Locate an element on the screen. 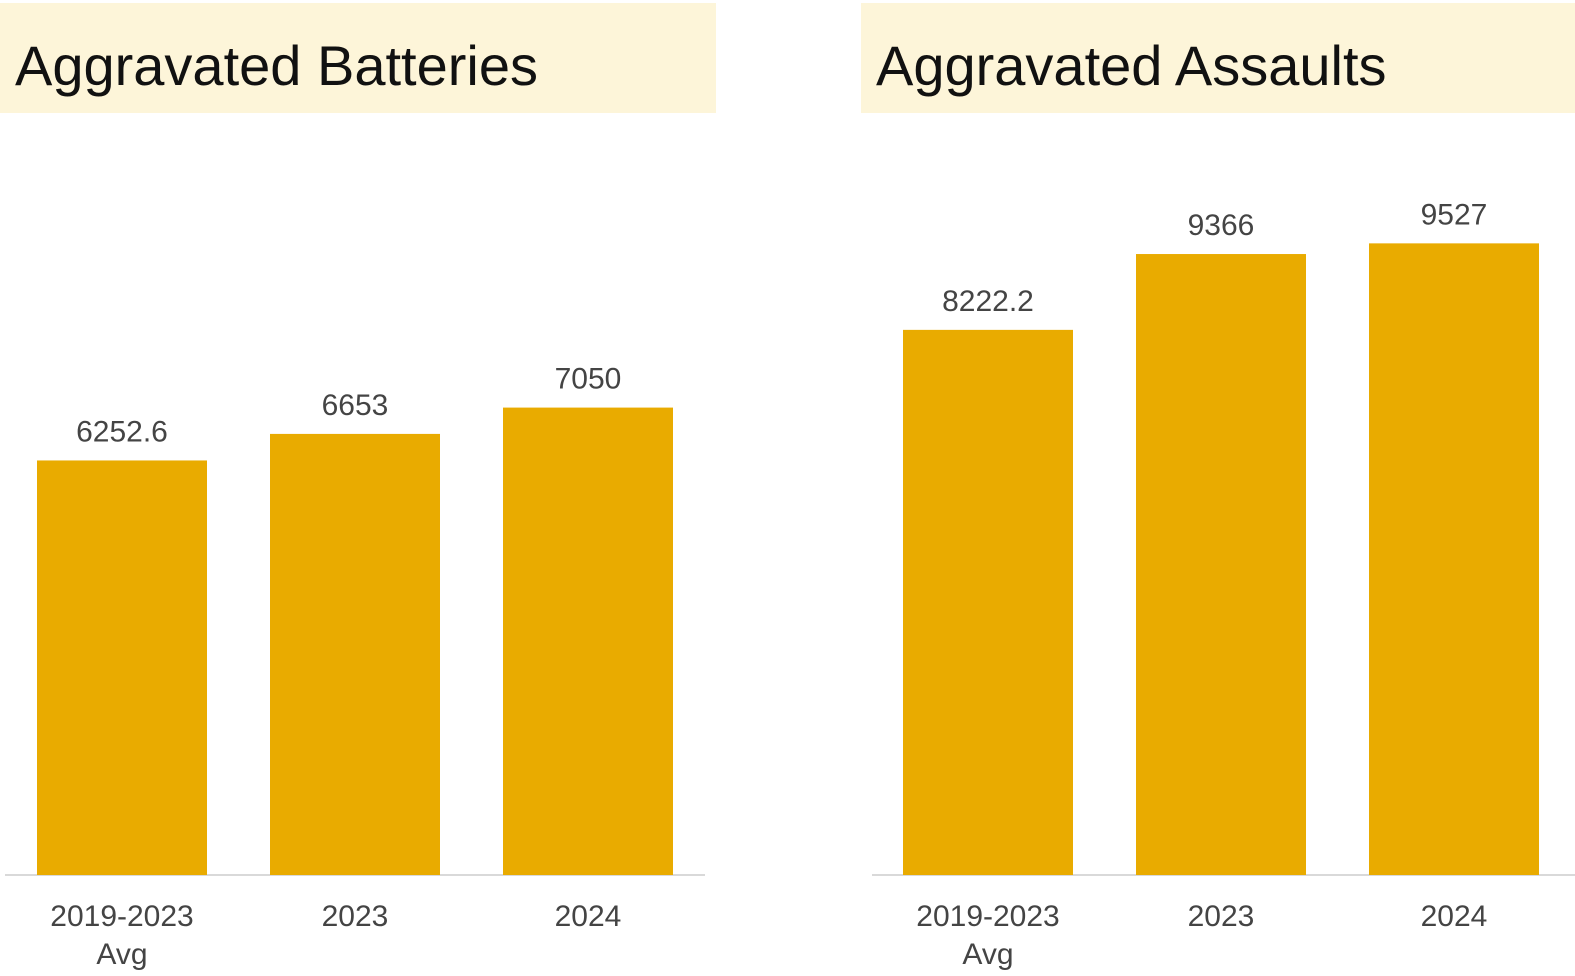  value-label: 7050 is located at coordinates (588, 379).